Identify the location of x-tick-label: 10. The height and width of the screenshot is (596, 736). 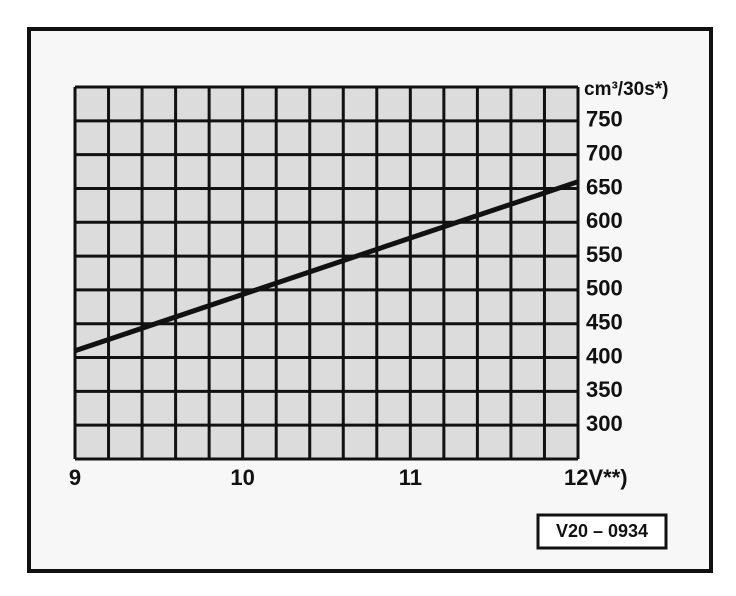
(242, 477).